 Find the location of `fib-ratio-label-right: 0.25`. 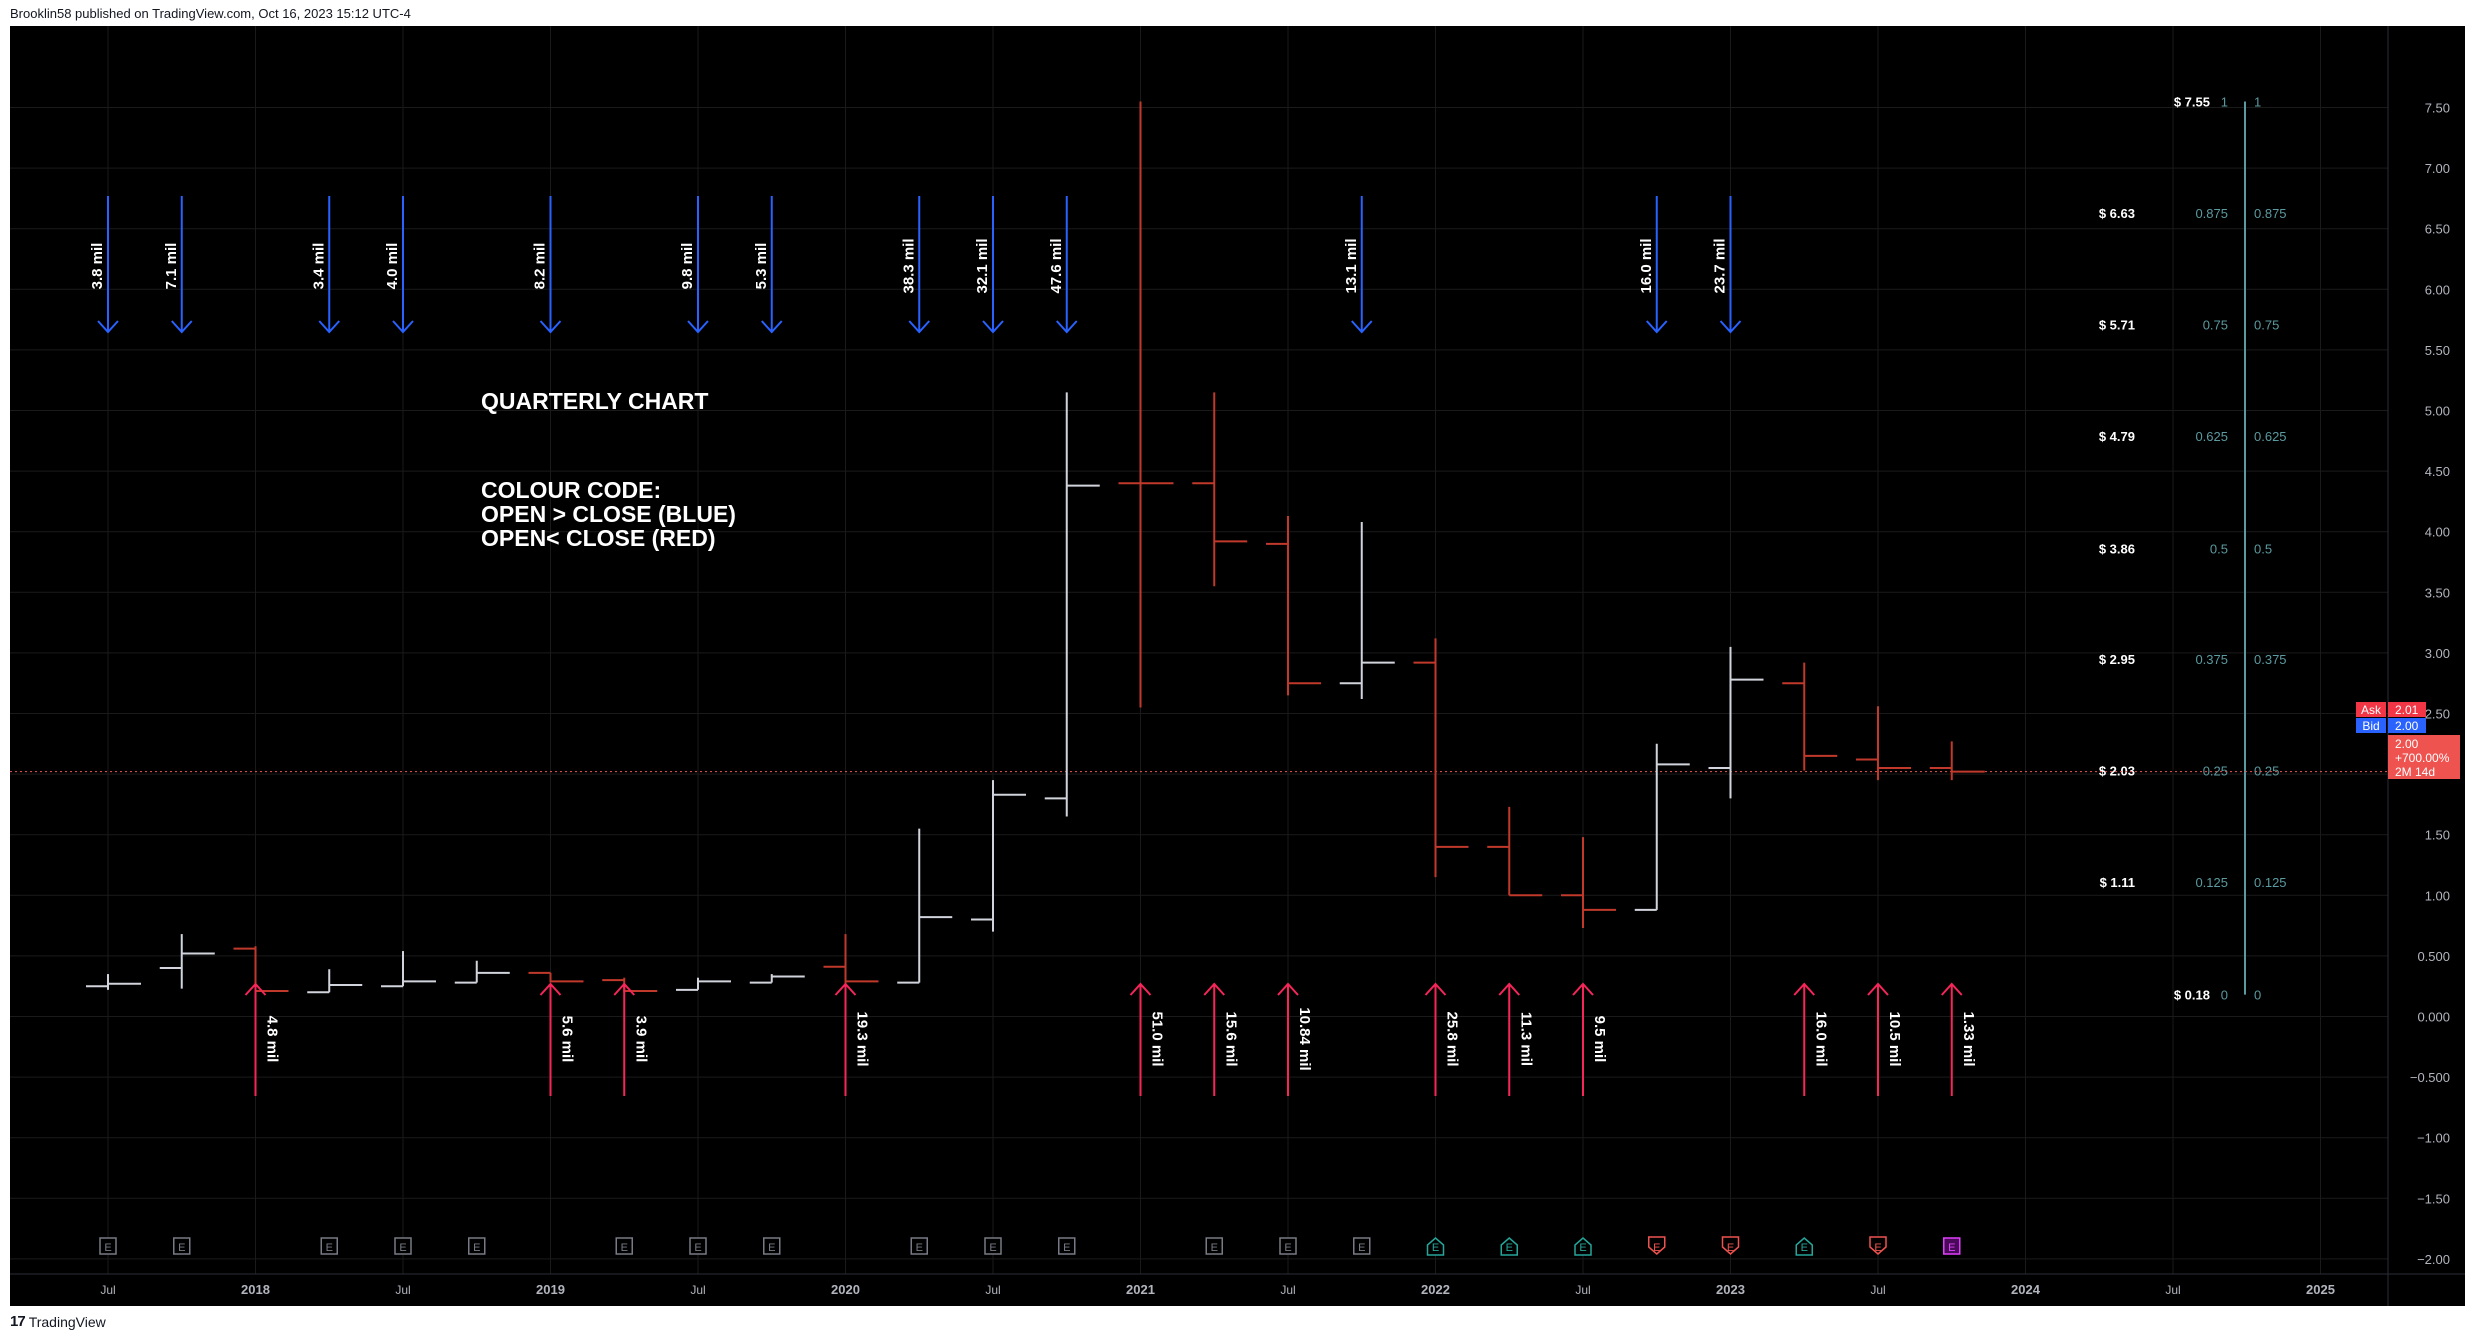

fib-ratio-label-right: 0.25 is located at coordinates (2266, 770).